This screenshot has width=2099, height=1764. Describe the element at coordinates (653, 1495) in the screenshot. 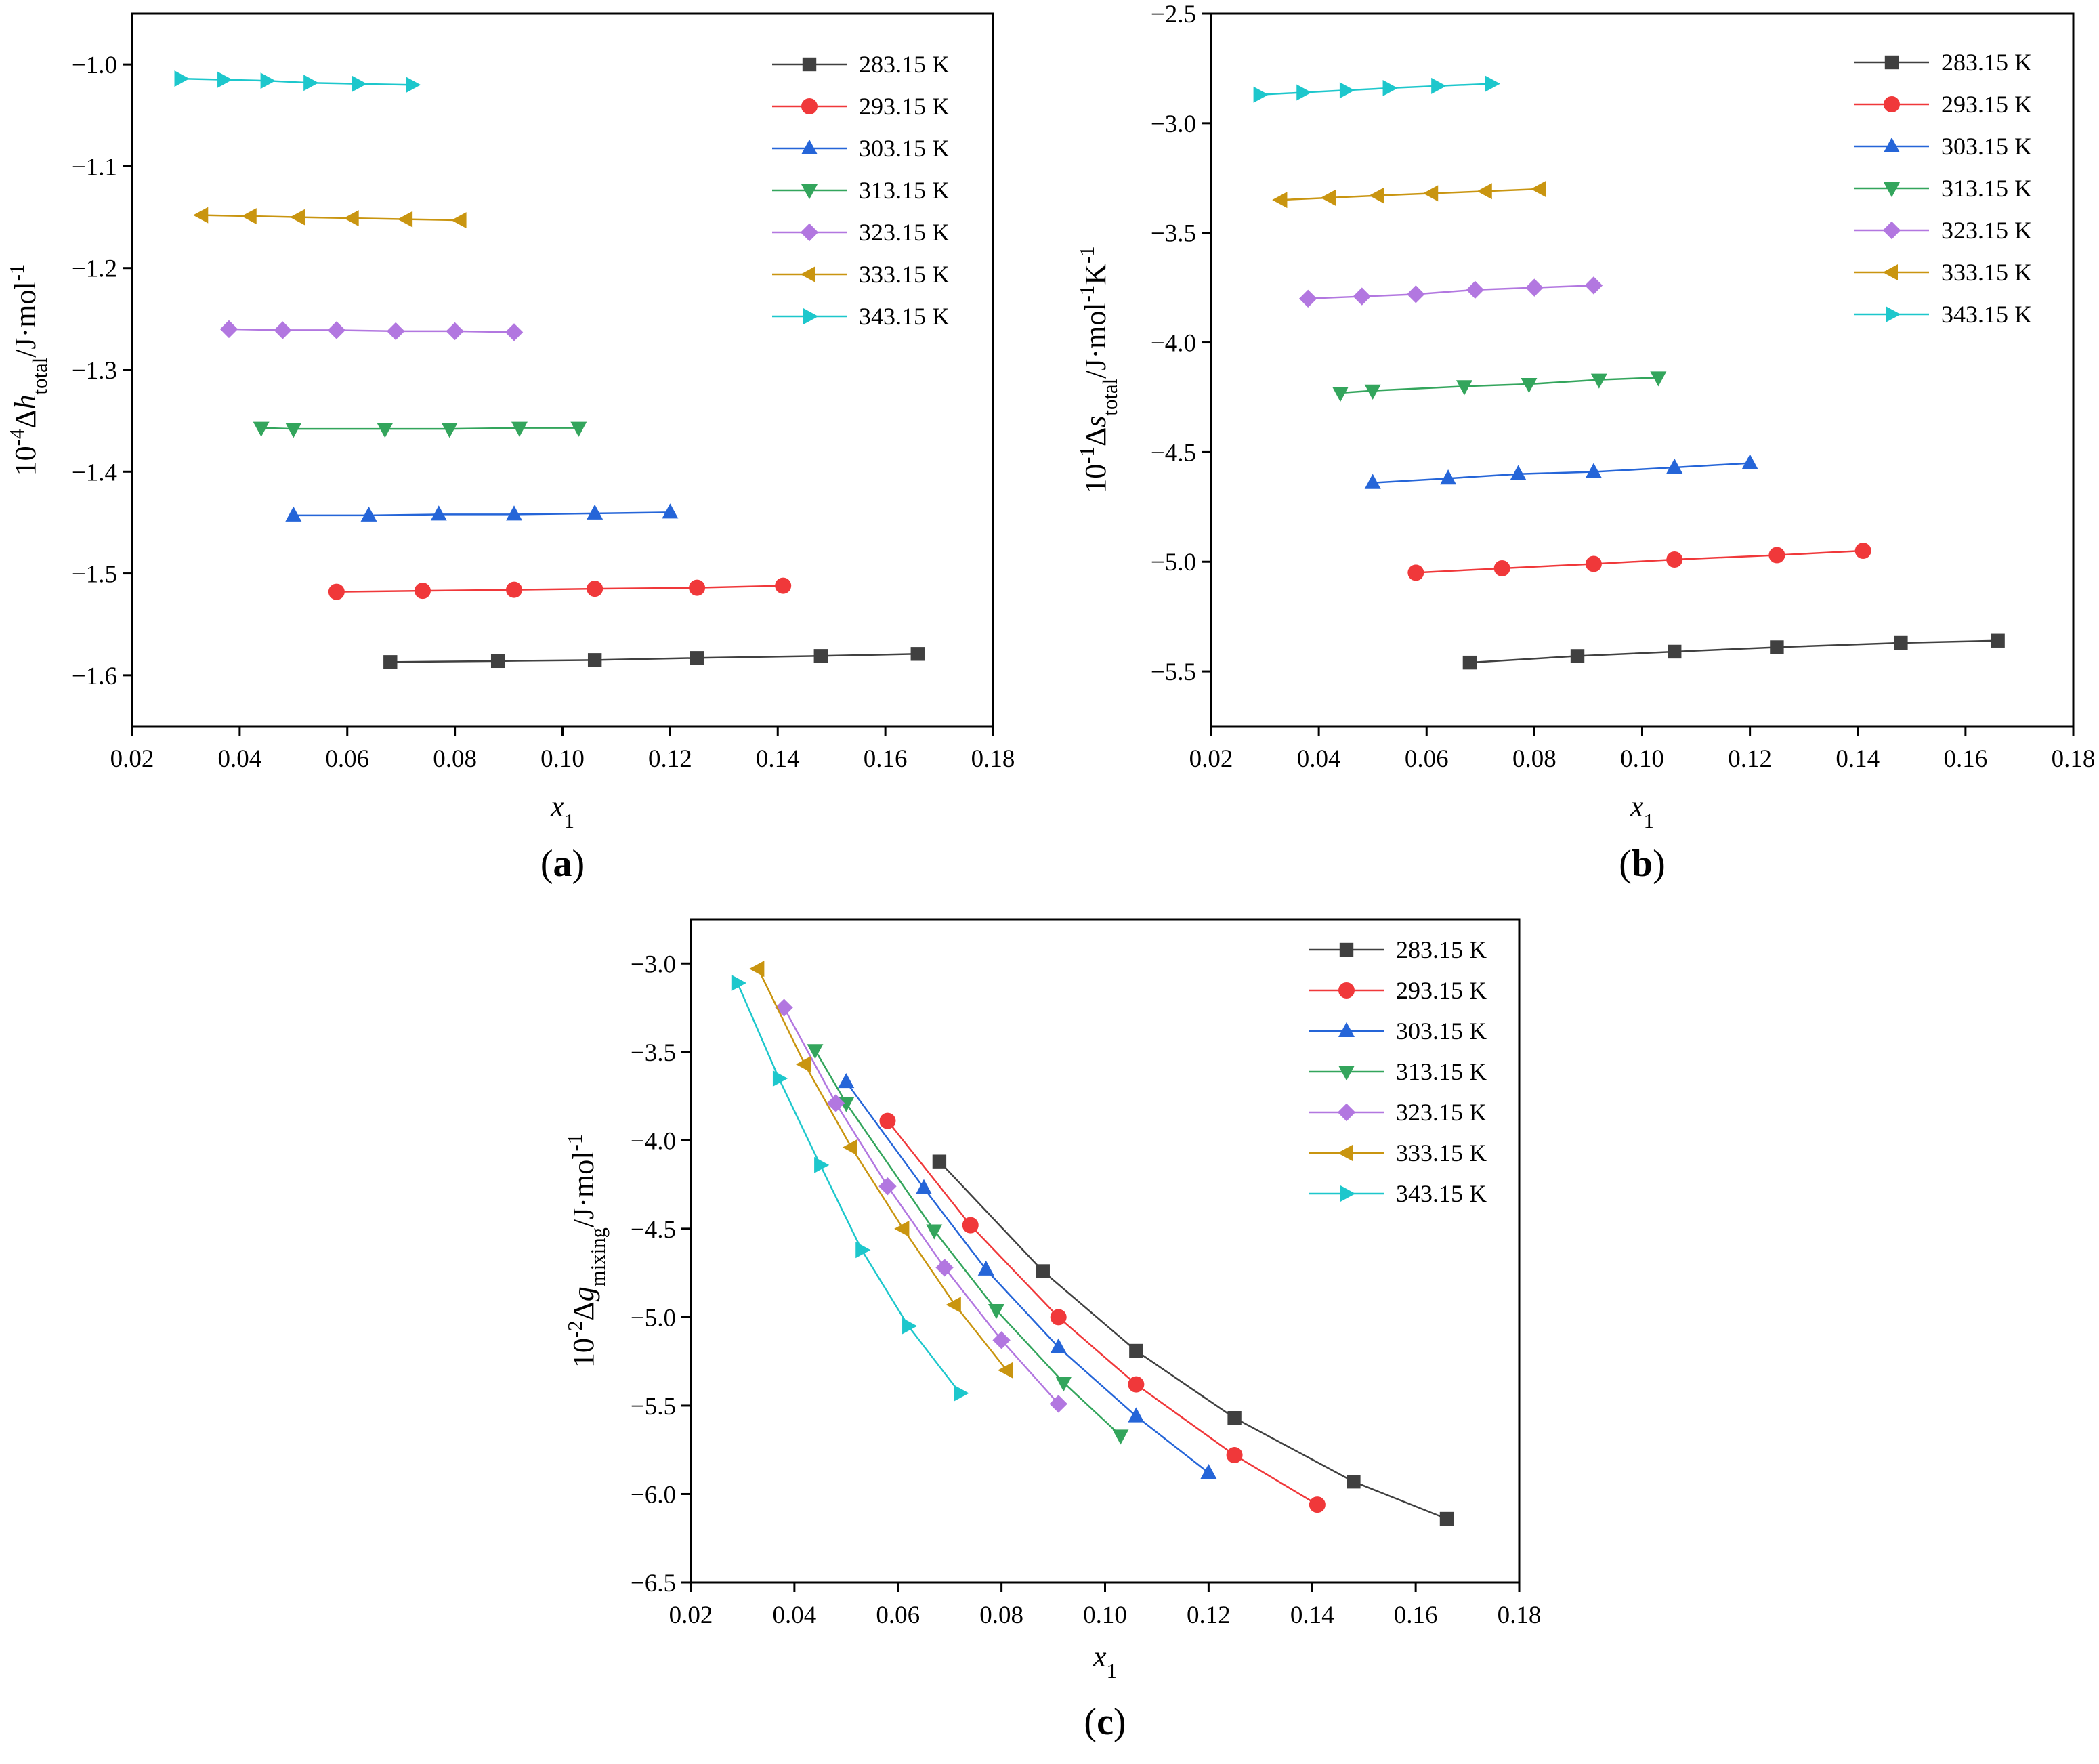

I see `y-tick-label: −6.0` at that location.